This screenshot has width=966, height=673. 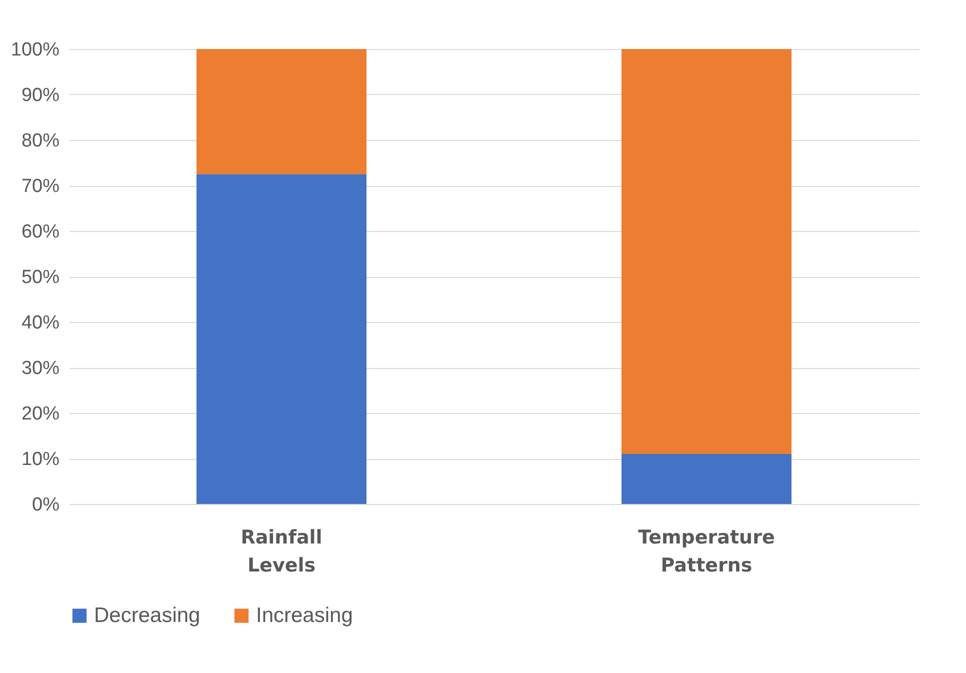 What do you see at coordinates (46, 505) in the screenshot?
I see `y-tick-label: 0%` at bounding box center [46, 505].